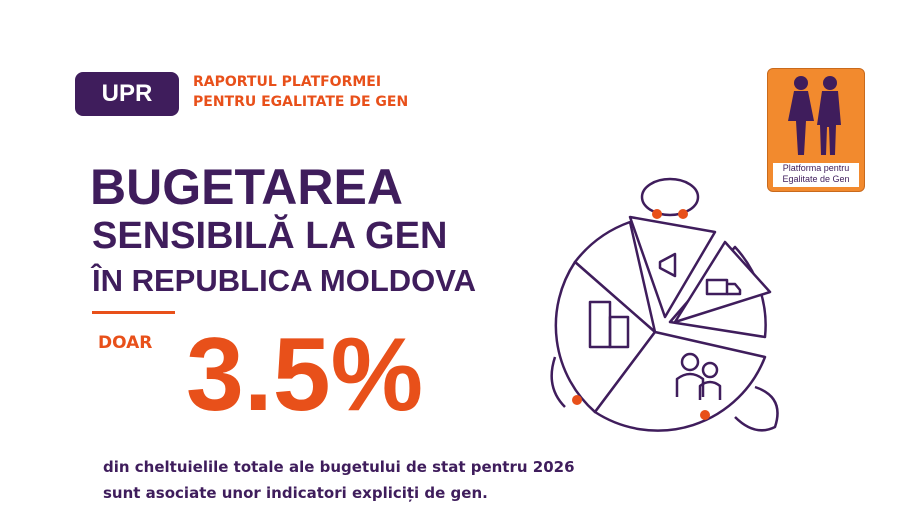 The height and width of the screenshot is (515, 900). I want to click on divider, so click(133, 312).